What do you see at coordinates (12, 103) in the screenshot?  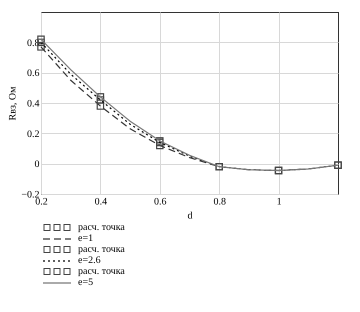 I see `y-axis-title: Rвз, Ом` at bounding box center [12, 103].